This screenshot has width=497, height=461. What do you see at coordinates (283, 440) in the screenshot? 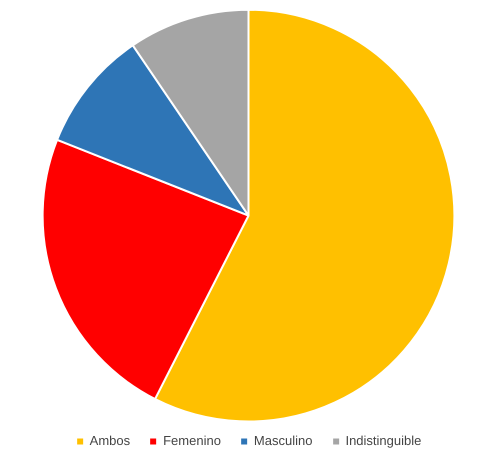
I see `legend-label: Masculino` at bounding box center [283, 440].